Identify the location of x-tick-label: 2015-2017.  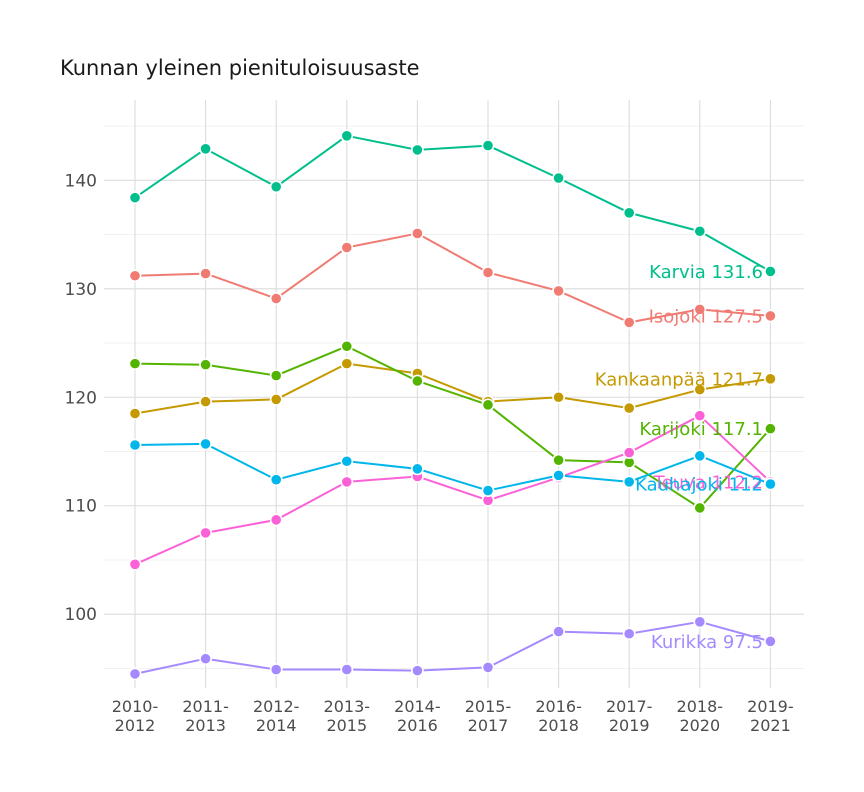
(488, 716).